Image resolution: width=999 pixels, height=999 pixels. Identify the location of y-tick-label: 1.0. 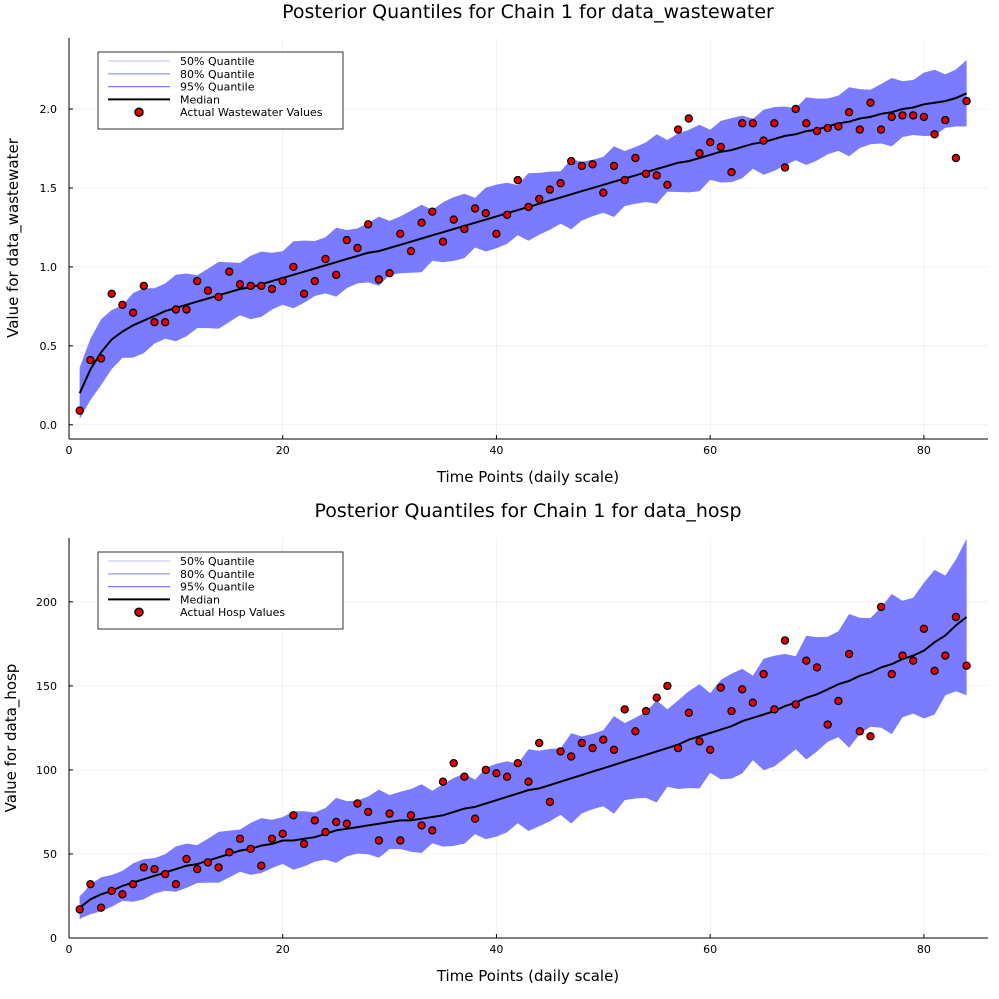
(49, 267).